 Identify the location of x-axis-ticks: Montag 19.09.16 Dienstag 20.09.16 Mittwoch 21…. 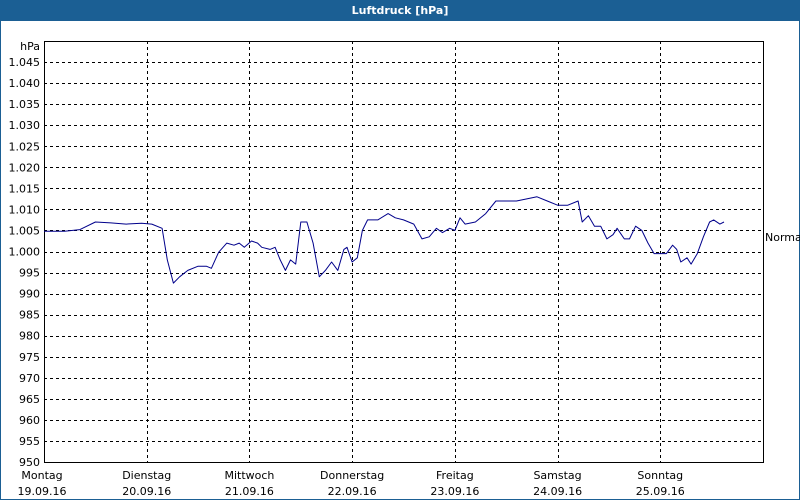
(351, 483).